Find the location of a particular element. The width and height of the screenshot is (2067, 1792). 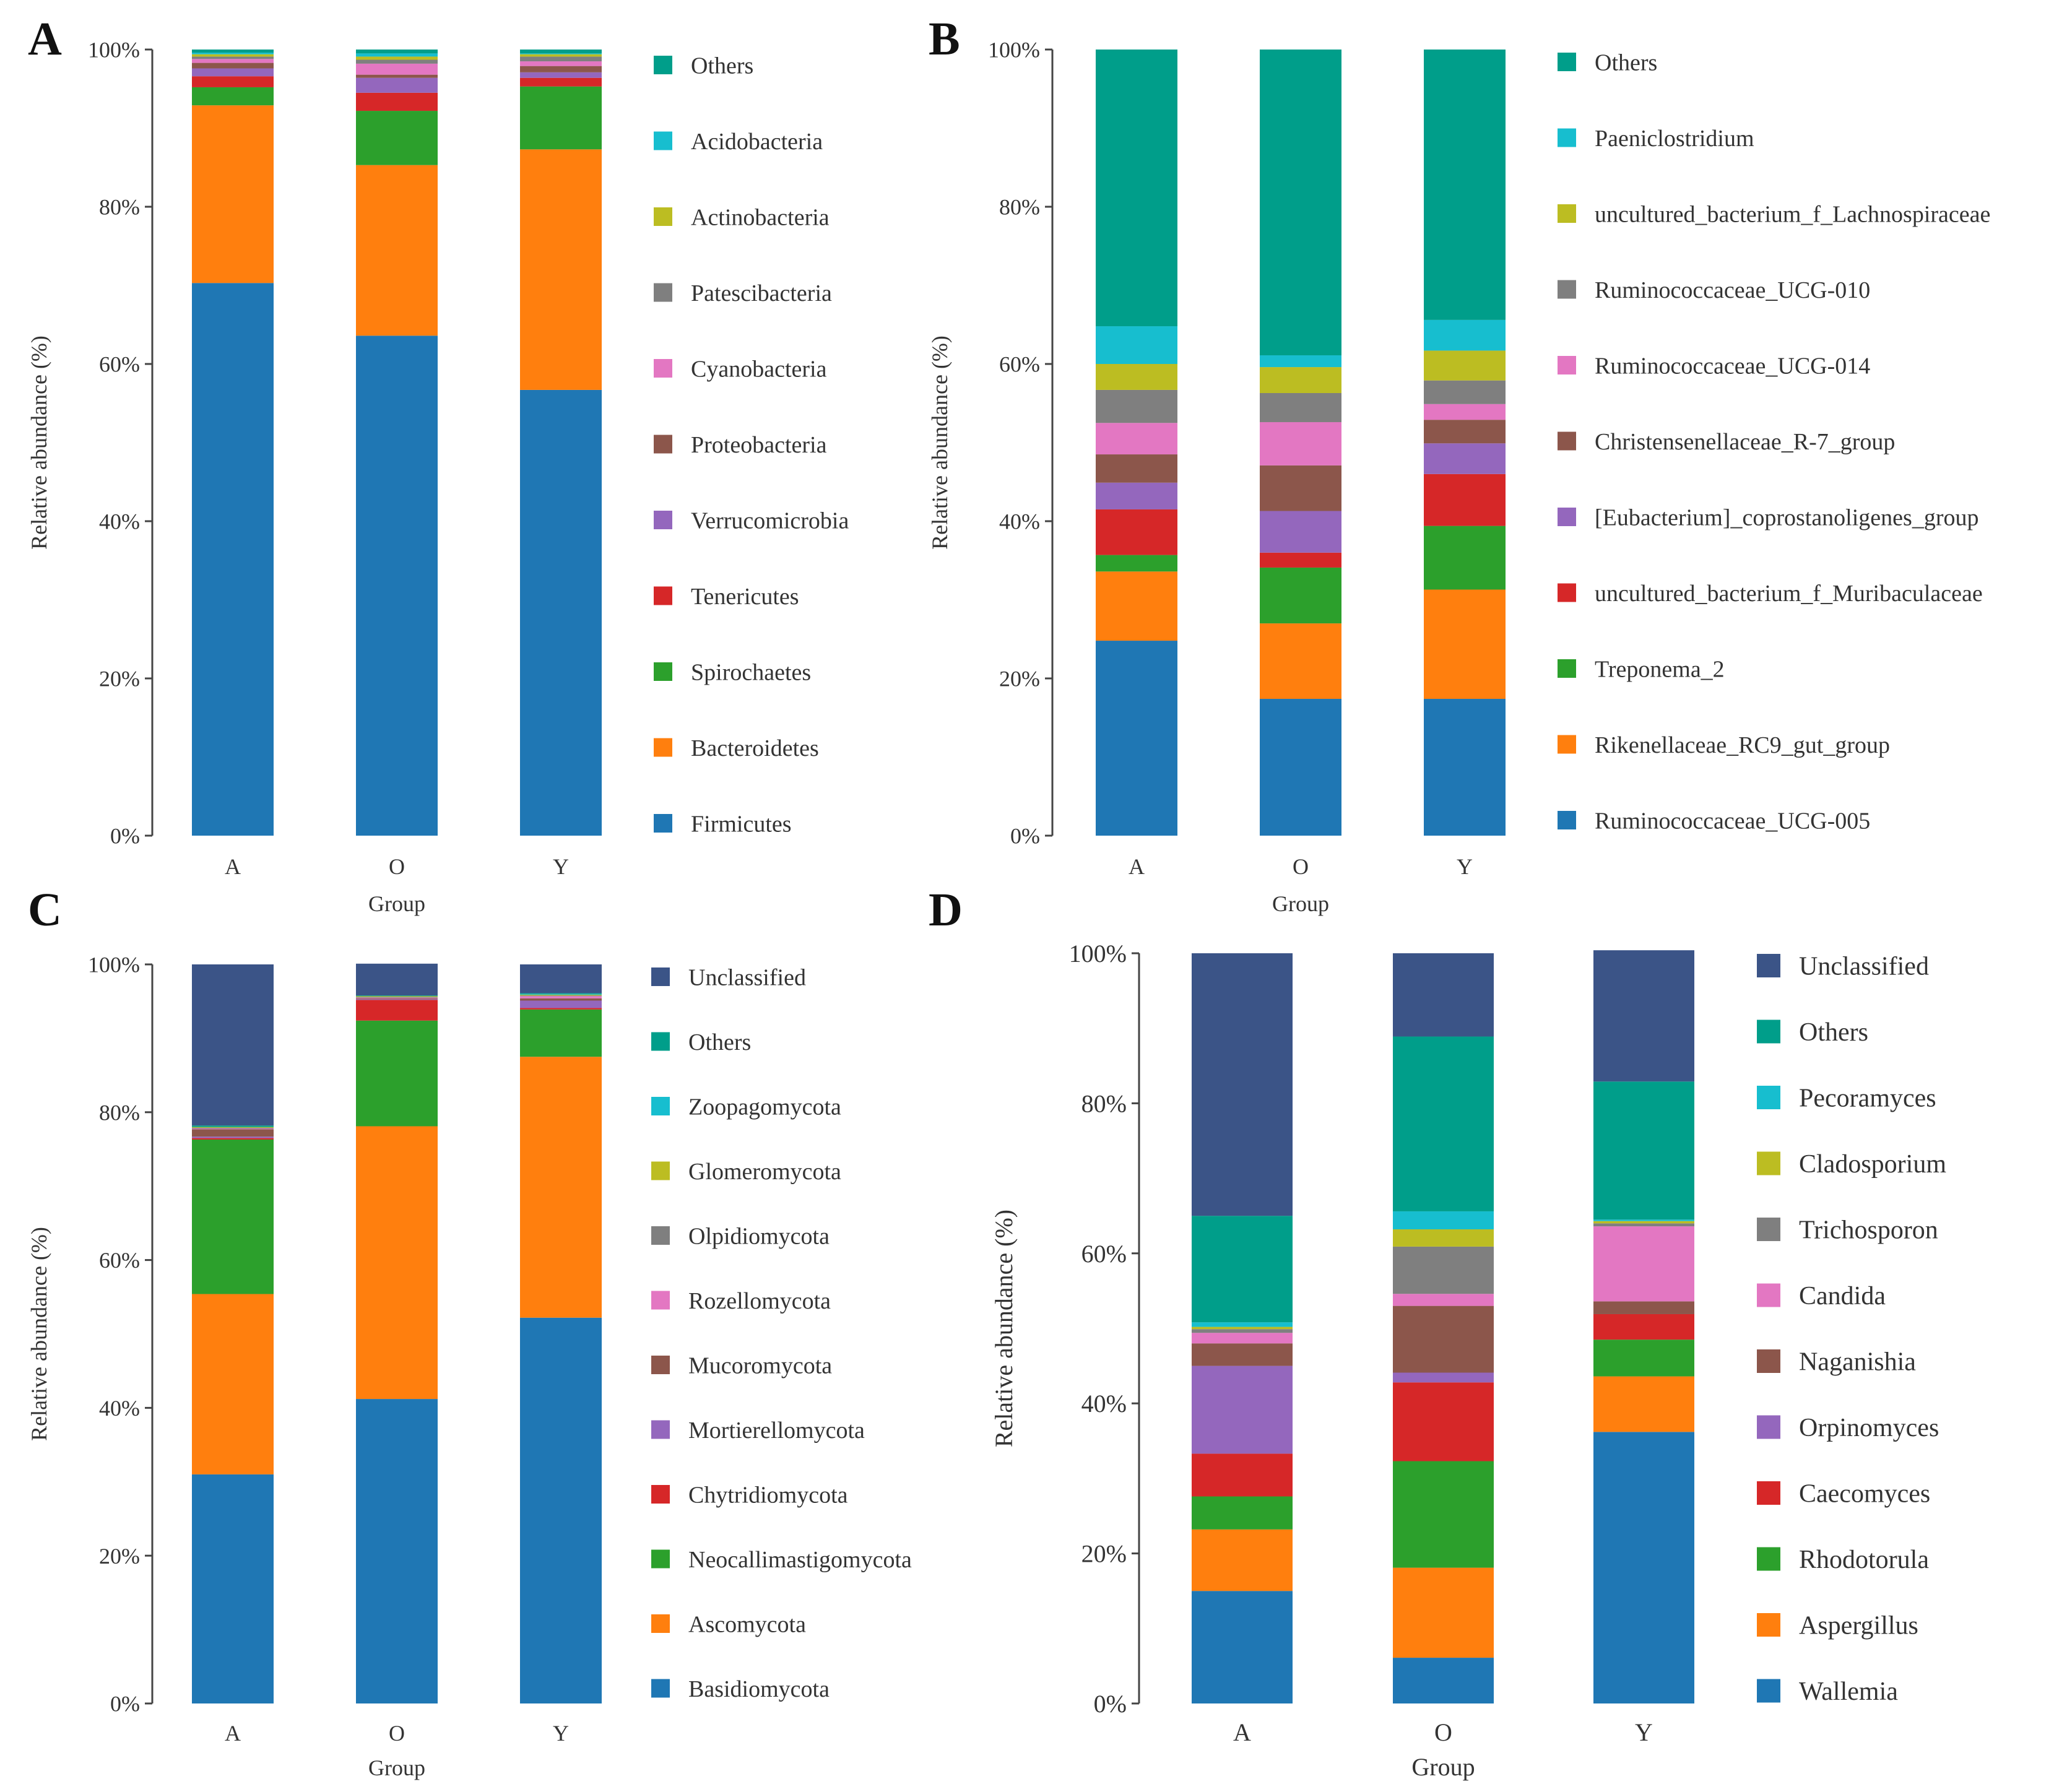

bar-segment-a-cyanobacteria is located at coordinates (233, 61).